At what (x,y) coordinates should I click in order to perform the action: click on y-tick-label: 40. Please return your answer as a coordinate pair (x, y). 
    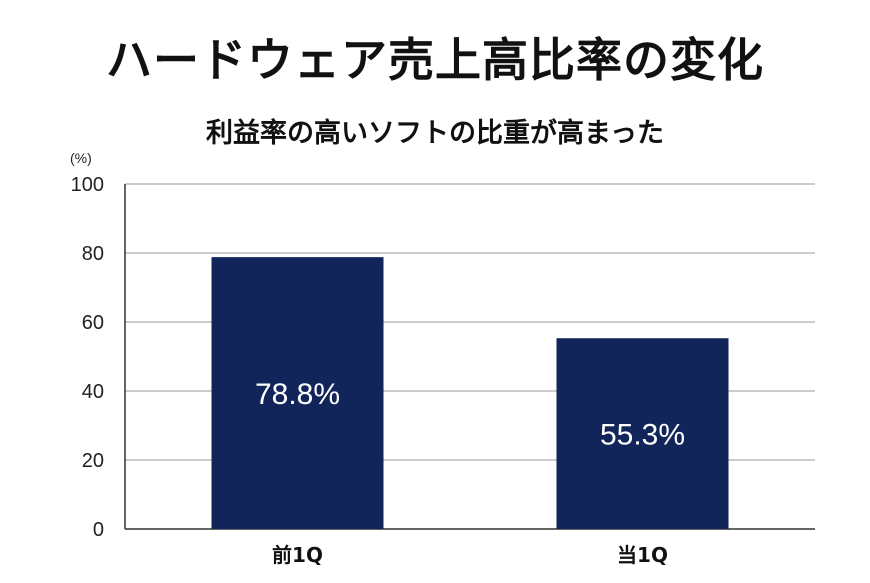
    Looking at the image, I should click on (93, 392).